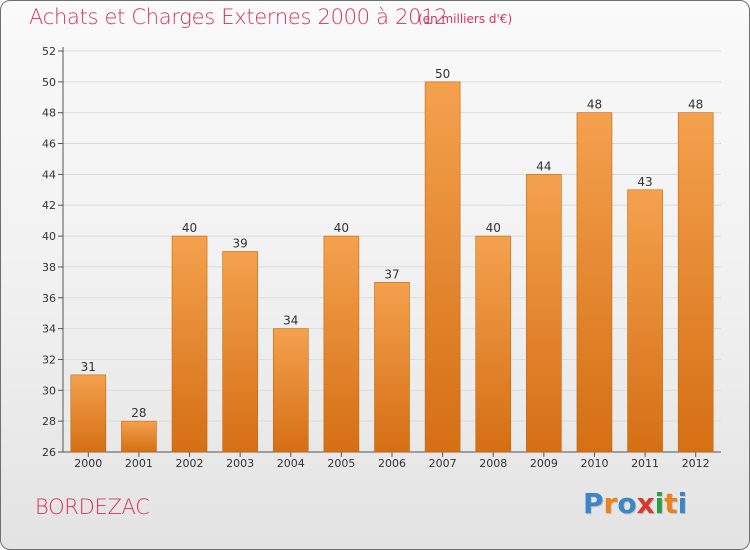 This screenshot has height=550, width=750. What do you see at coordinates (544, 313) in the screenshot?
I see `bar-2009` at bounding box center [544, 313].